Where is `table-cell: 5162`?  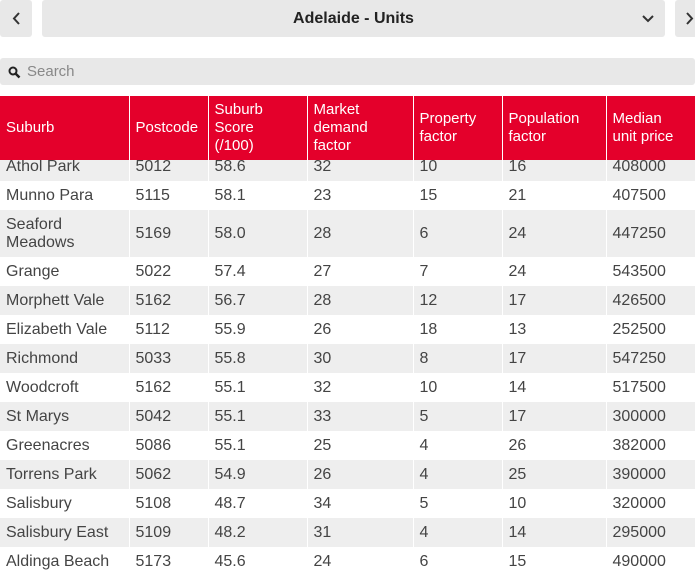
table-cell: 5162 is located at coordinates (168, 387).